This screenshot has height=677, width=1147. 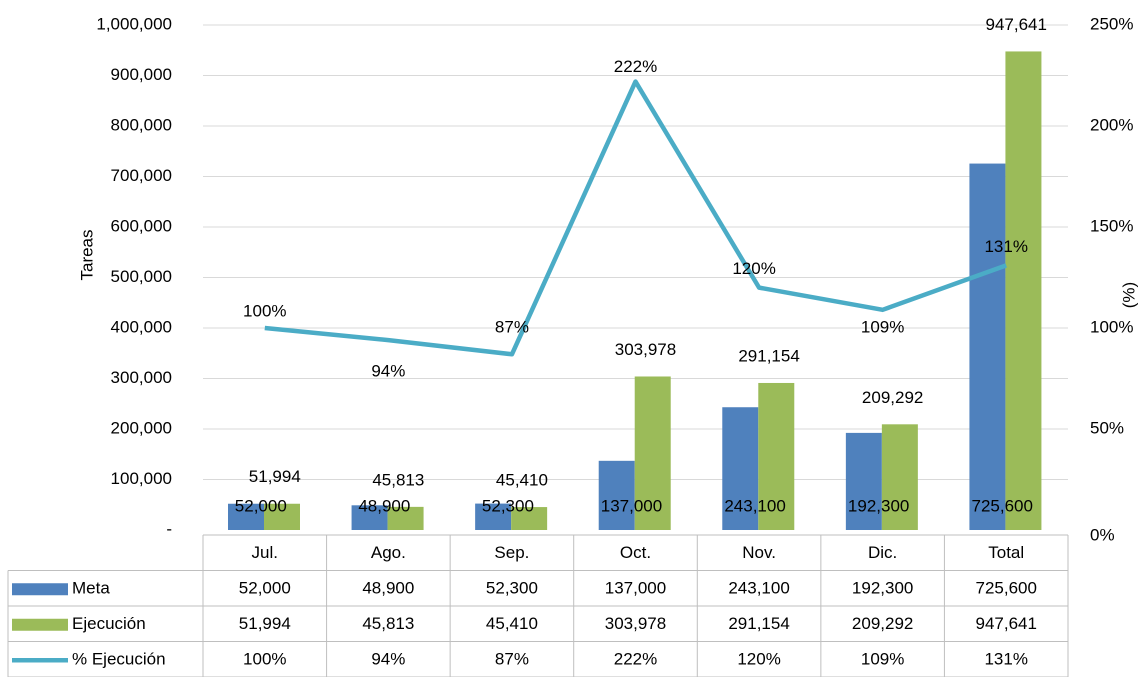 What do you see at coordinates (1001, 505) in the screenshot?
I see `data-label: 725,600` at bounding box center [1001, 505].